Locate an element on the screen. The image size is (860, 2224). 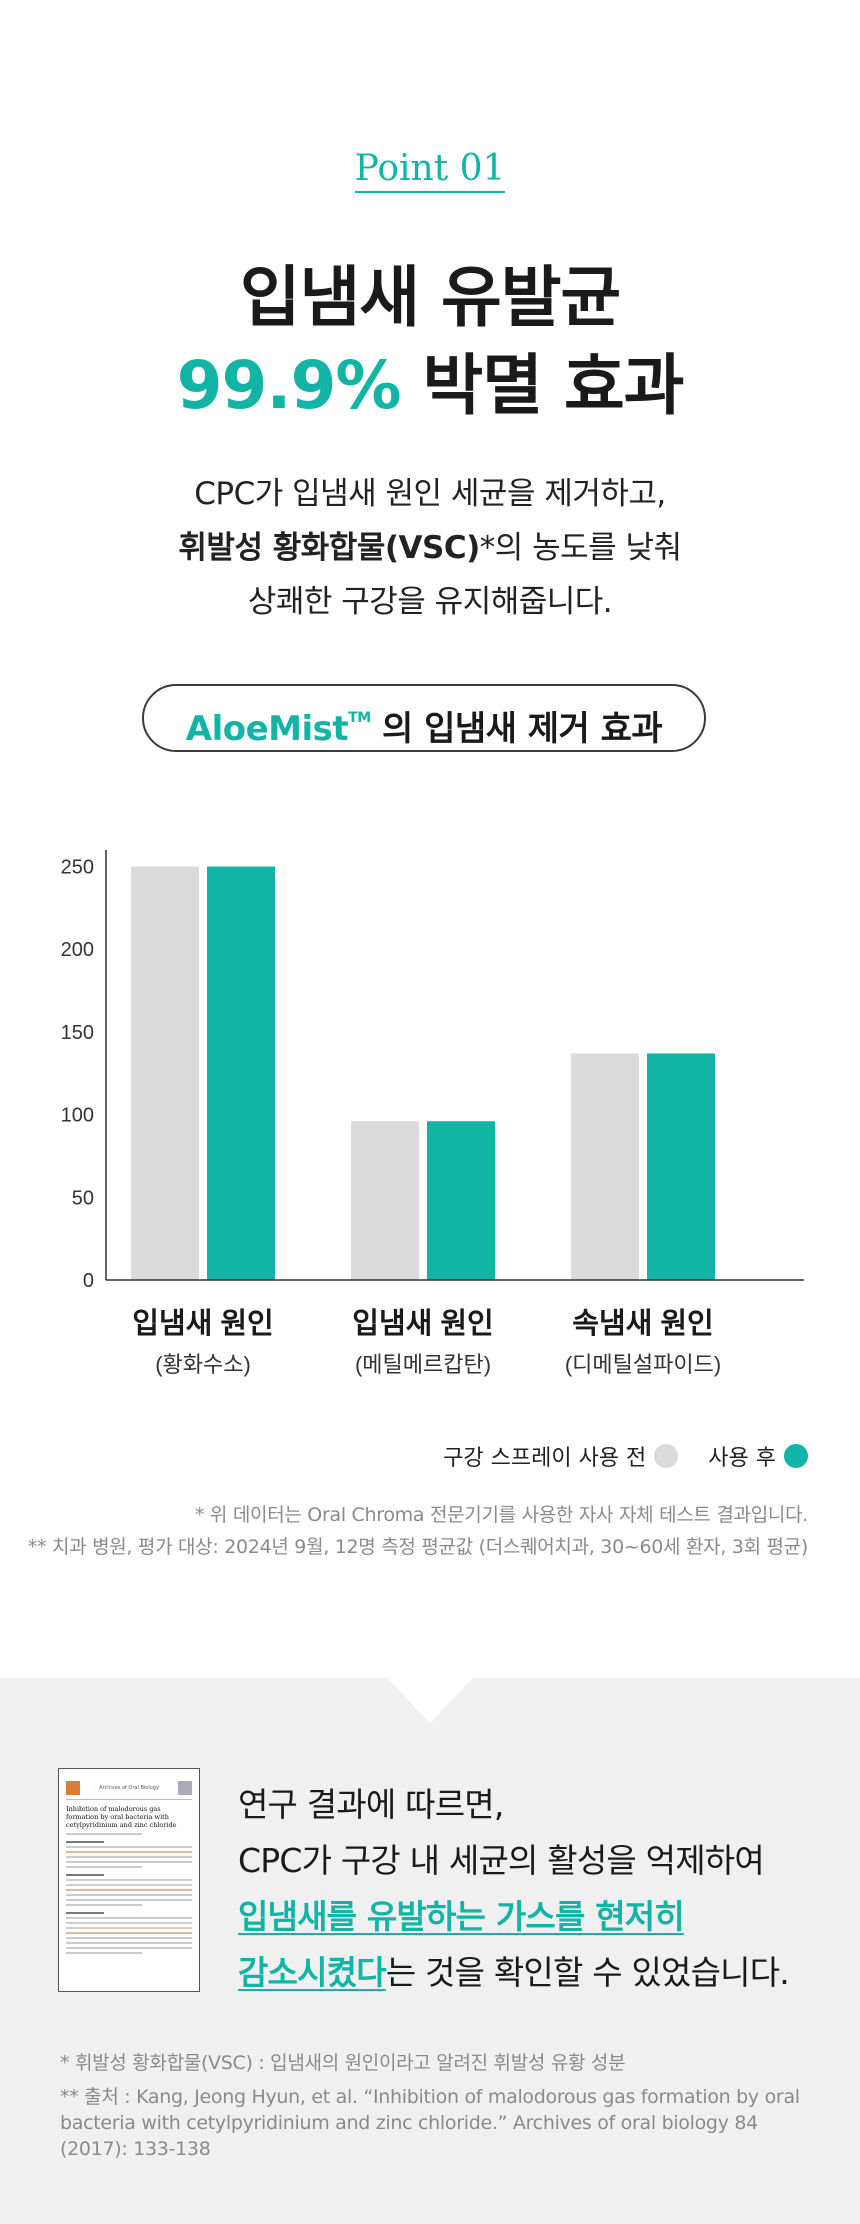
pill-brand: AloeMist is located at coordinates (267, 729).